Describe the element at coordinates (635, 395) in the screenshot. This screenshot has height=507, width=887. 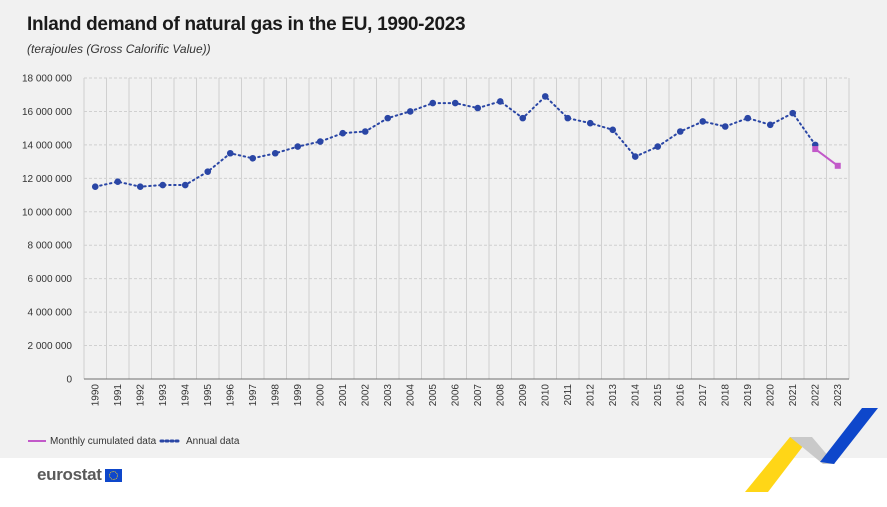
I see `x-tick-label: 2014` at that location.